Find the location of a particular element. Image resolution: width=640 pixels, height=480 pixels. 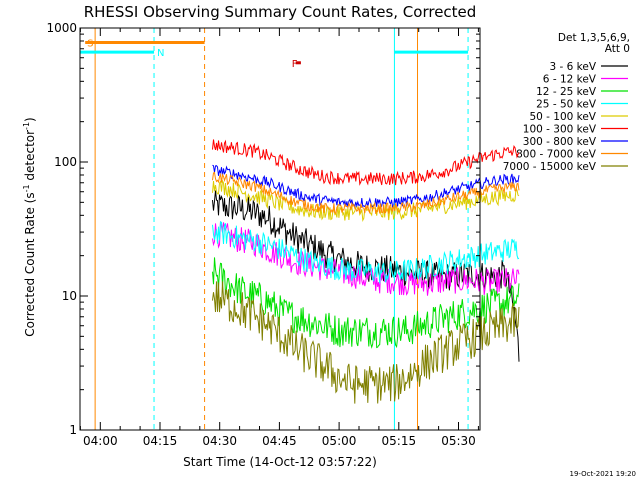

x-tick-label: 05:15 is located at coordinates (399, 441).